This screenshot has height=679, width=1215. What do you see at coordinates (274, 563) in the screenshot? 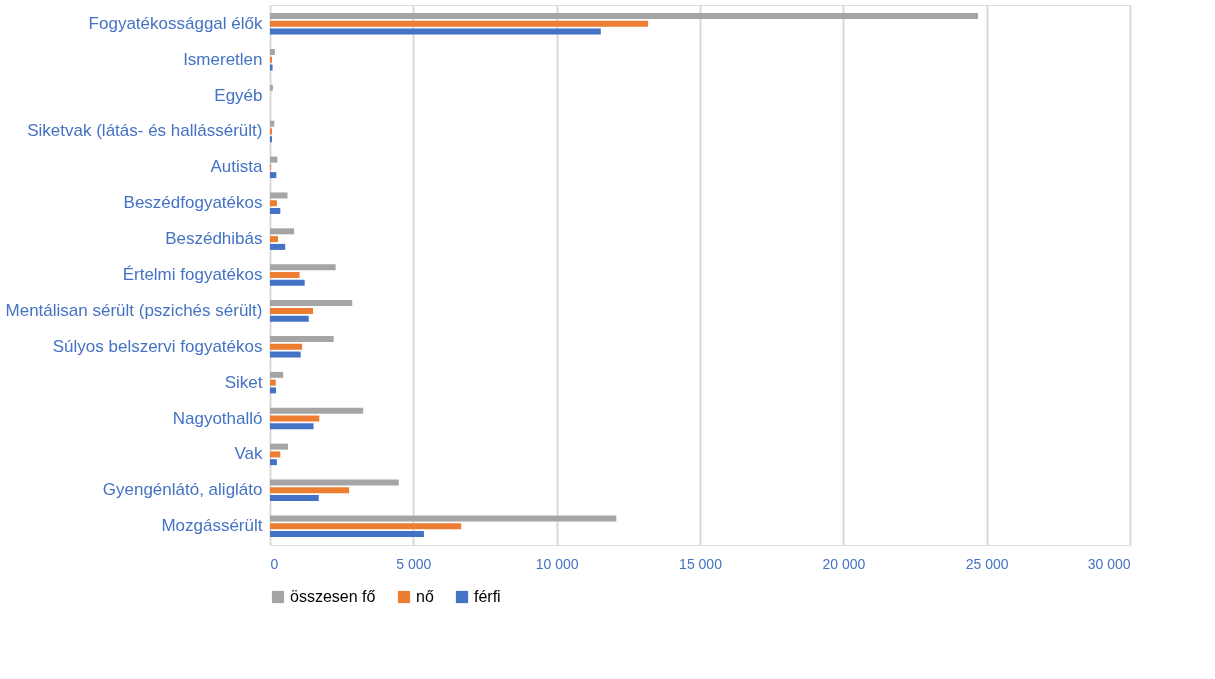
I see `x-tick-label: 0` at bounding box center [274, 563].